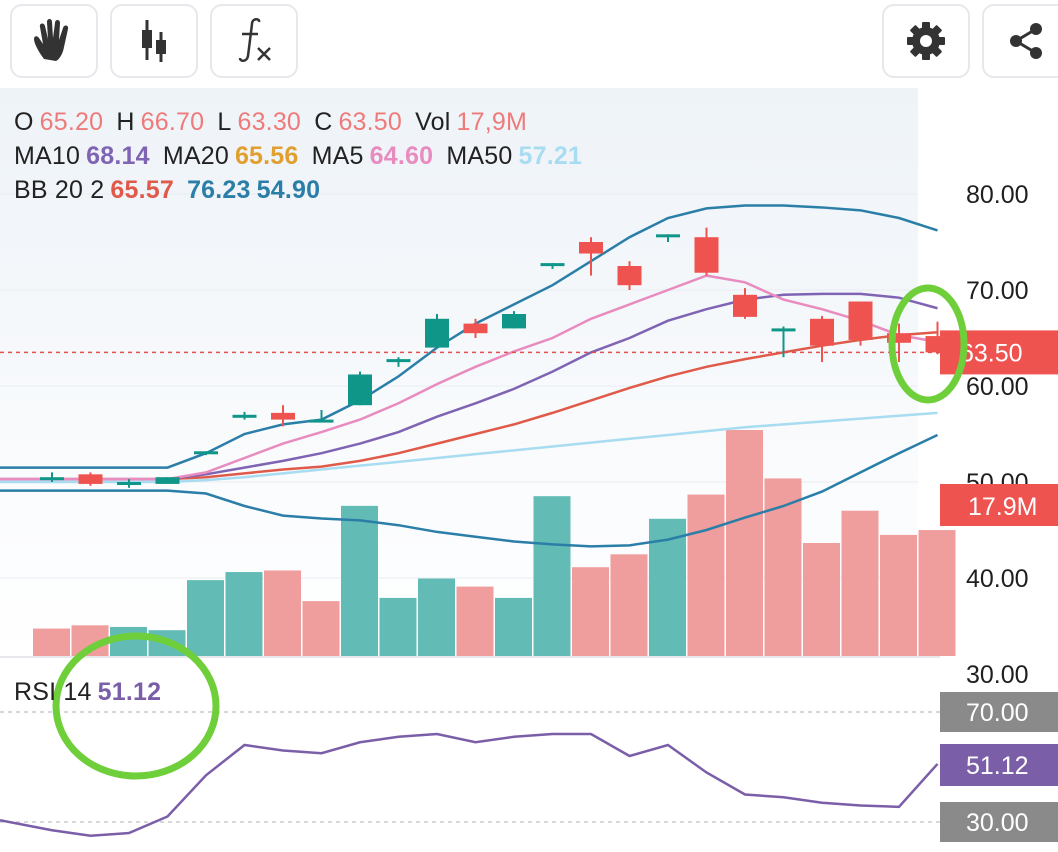  I want to click on function-icon, so click(254, 40).